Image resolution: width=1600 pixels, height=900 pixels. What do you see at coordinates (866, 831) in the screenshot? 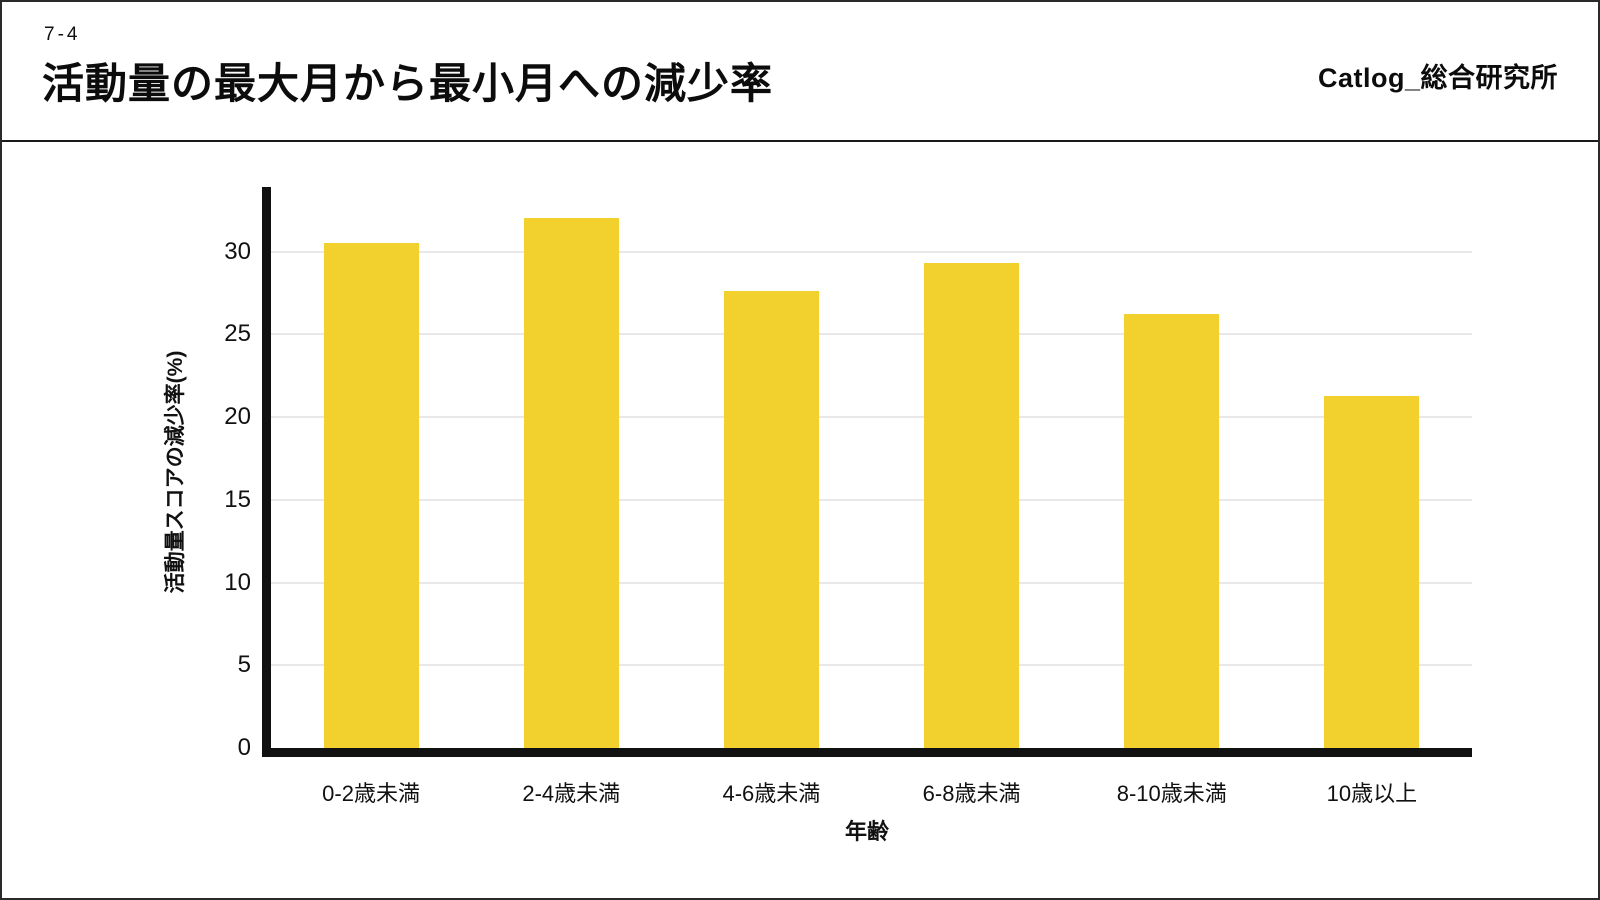
I see `x-axis-title: 年齢` at bounding box center [866, 831].